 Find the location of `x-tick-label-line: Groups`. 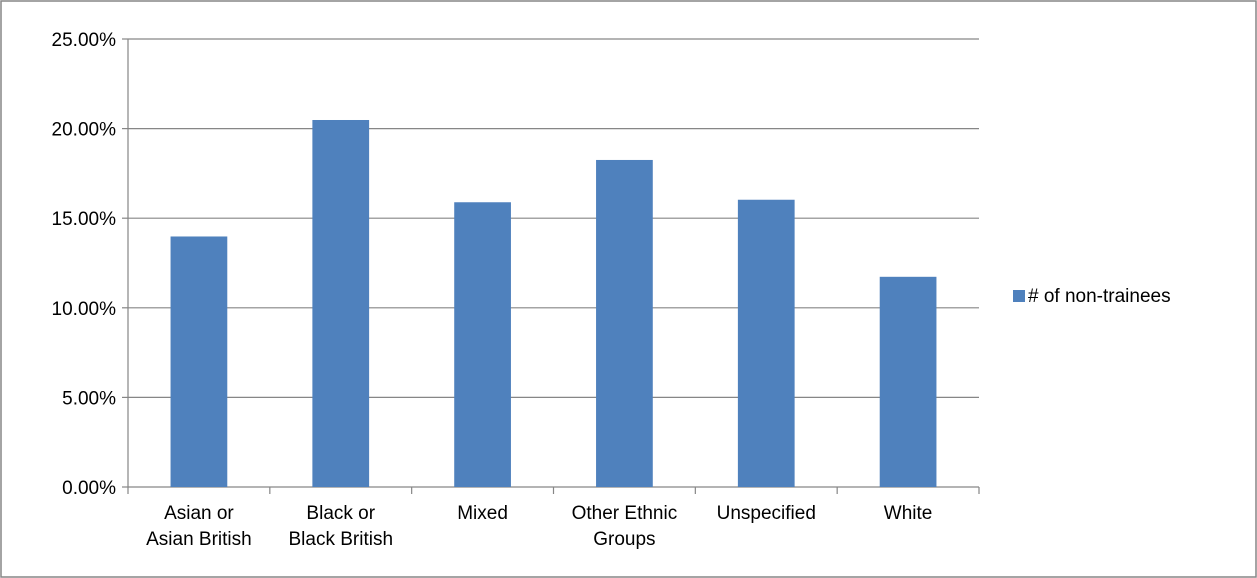

x-tick-label-line: Groups is located at coordinates (624, 539).